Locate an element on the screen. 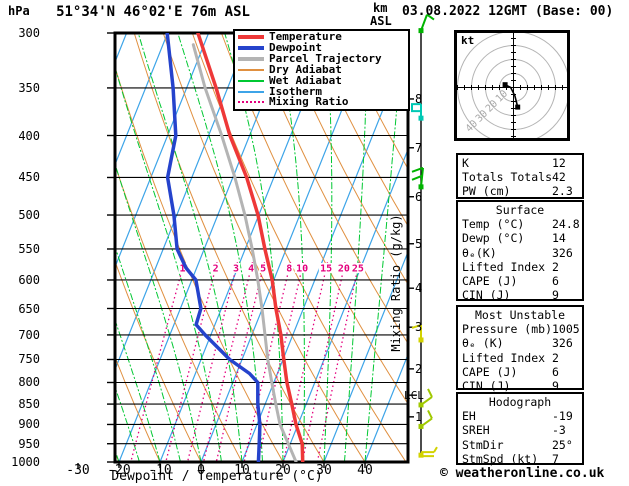 The height and width of the screenshot is (486, 629). pressure-tick-label: 600 is located at coordinates (29, 280).